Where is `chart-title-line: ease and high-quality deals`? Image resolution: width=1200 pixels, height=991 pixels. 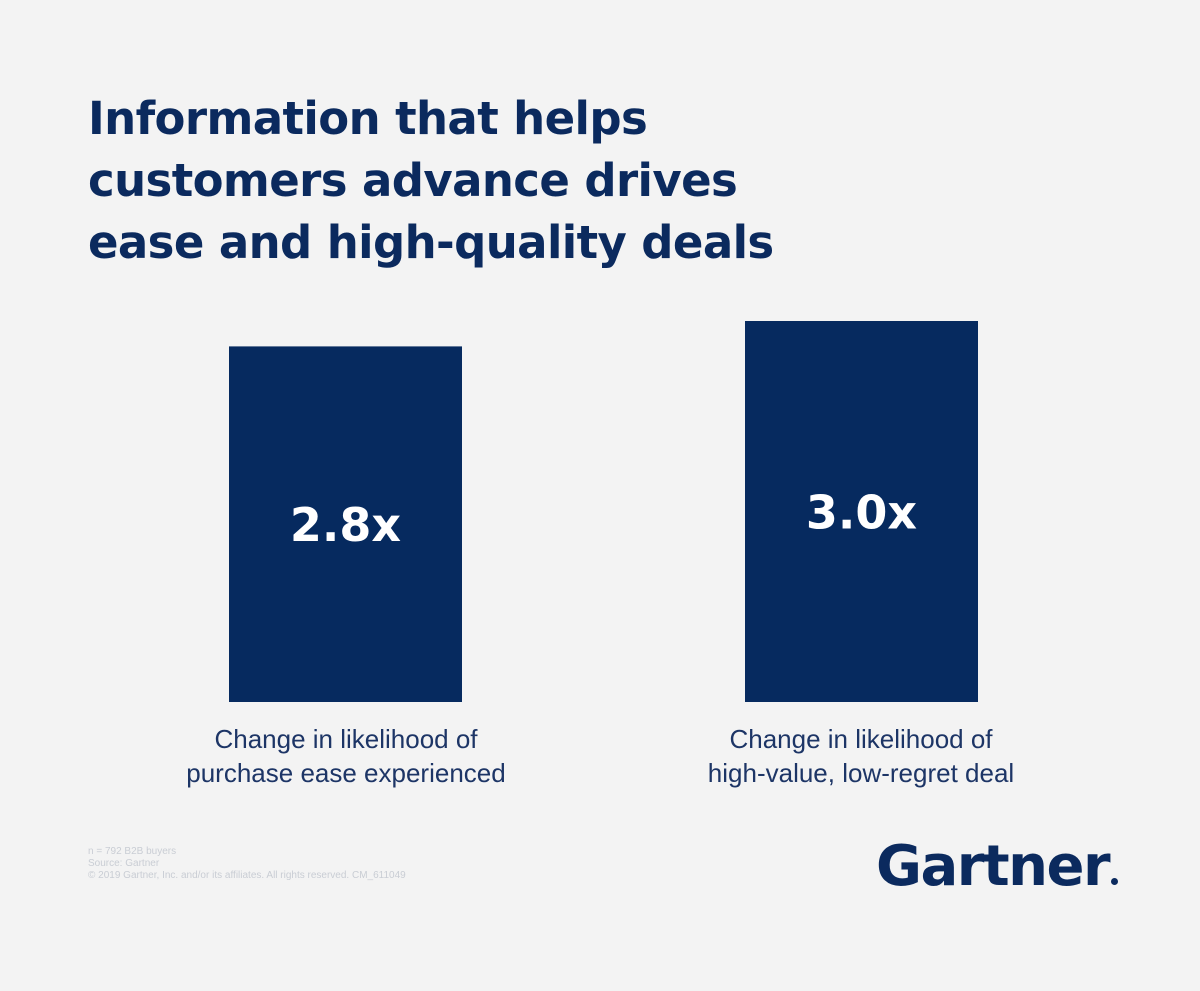 chart-title-line: ease and high-quality deals is located at coordinates (431, 242).